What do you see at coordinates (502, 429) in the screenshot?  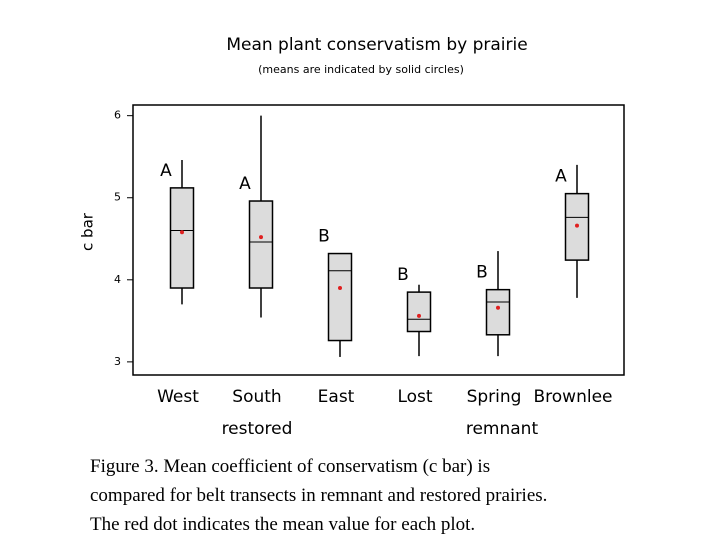 I see `group-label: remnant` at bounding box center [502, 429].